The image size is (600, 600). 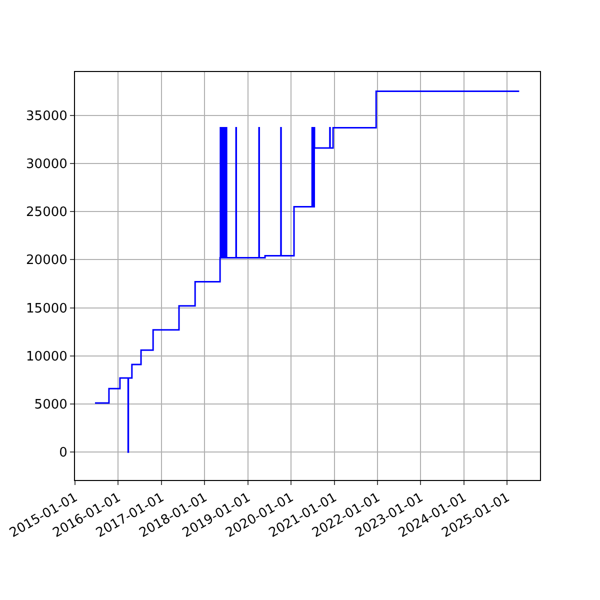 I want to click on y-tick-label: 35000, so click(x=47, y=116).